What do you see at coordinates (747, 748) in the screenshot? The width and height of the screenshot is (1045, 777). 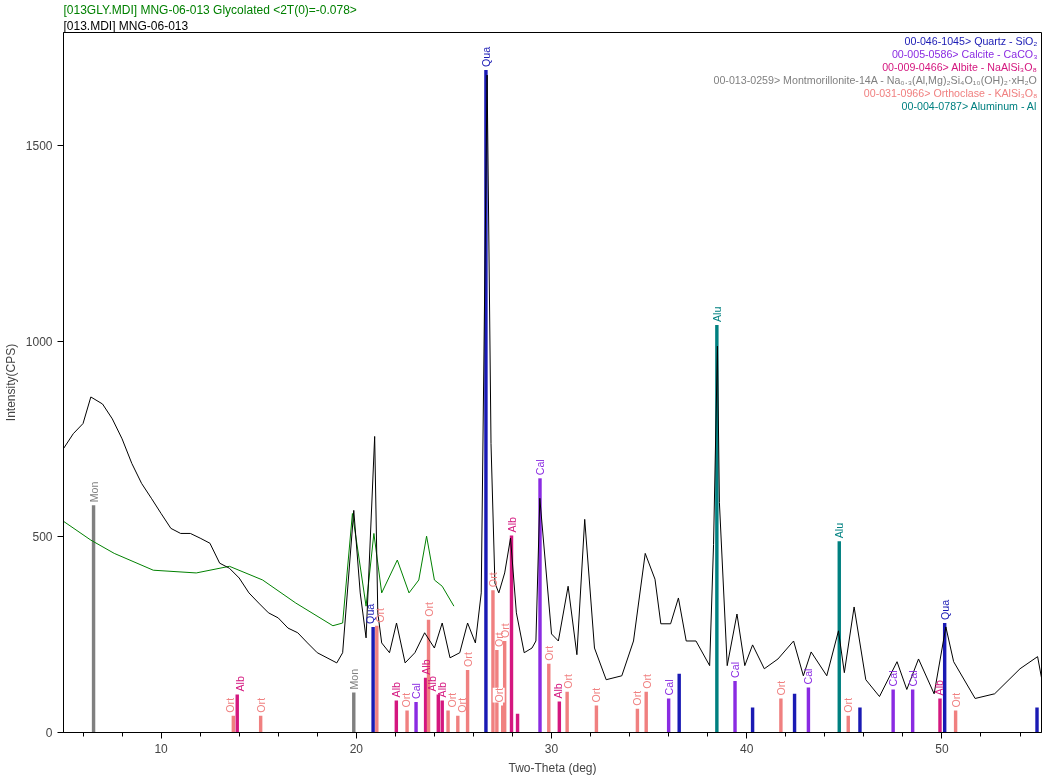 I see `x-tick-label: 40` at bounding box center [747, 748].